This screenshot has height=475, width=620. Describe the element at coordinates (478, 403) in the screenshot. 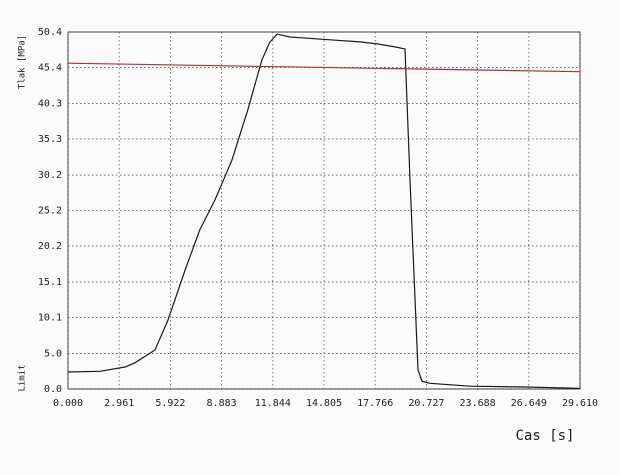

I see `x-tick-label: 23.688` at that location.